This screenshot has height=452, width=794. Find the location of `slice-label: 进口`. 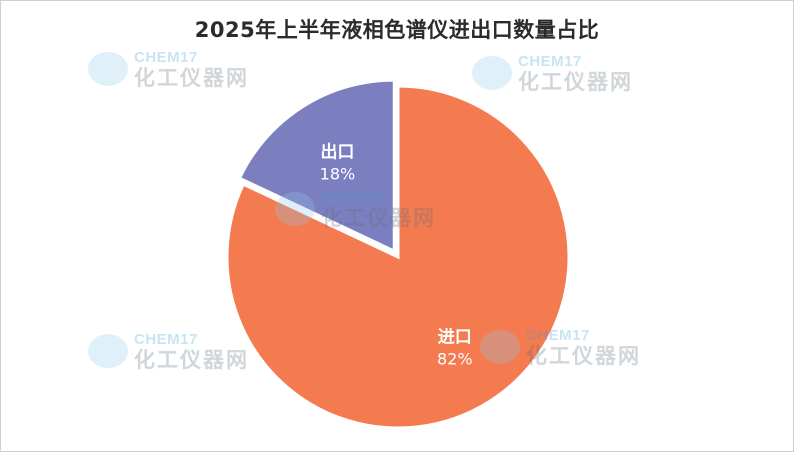

slice-label: 进口 is located at coordinates (455, 338).